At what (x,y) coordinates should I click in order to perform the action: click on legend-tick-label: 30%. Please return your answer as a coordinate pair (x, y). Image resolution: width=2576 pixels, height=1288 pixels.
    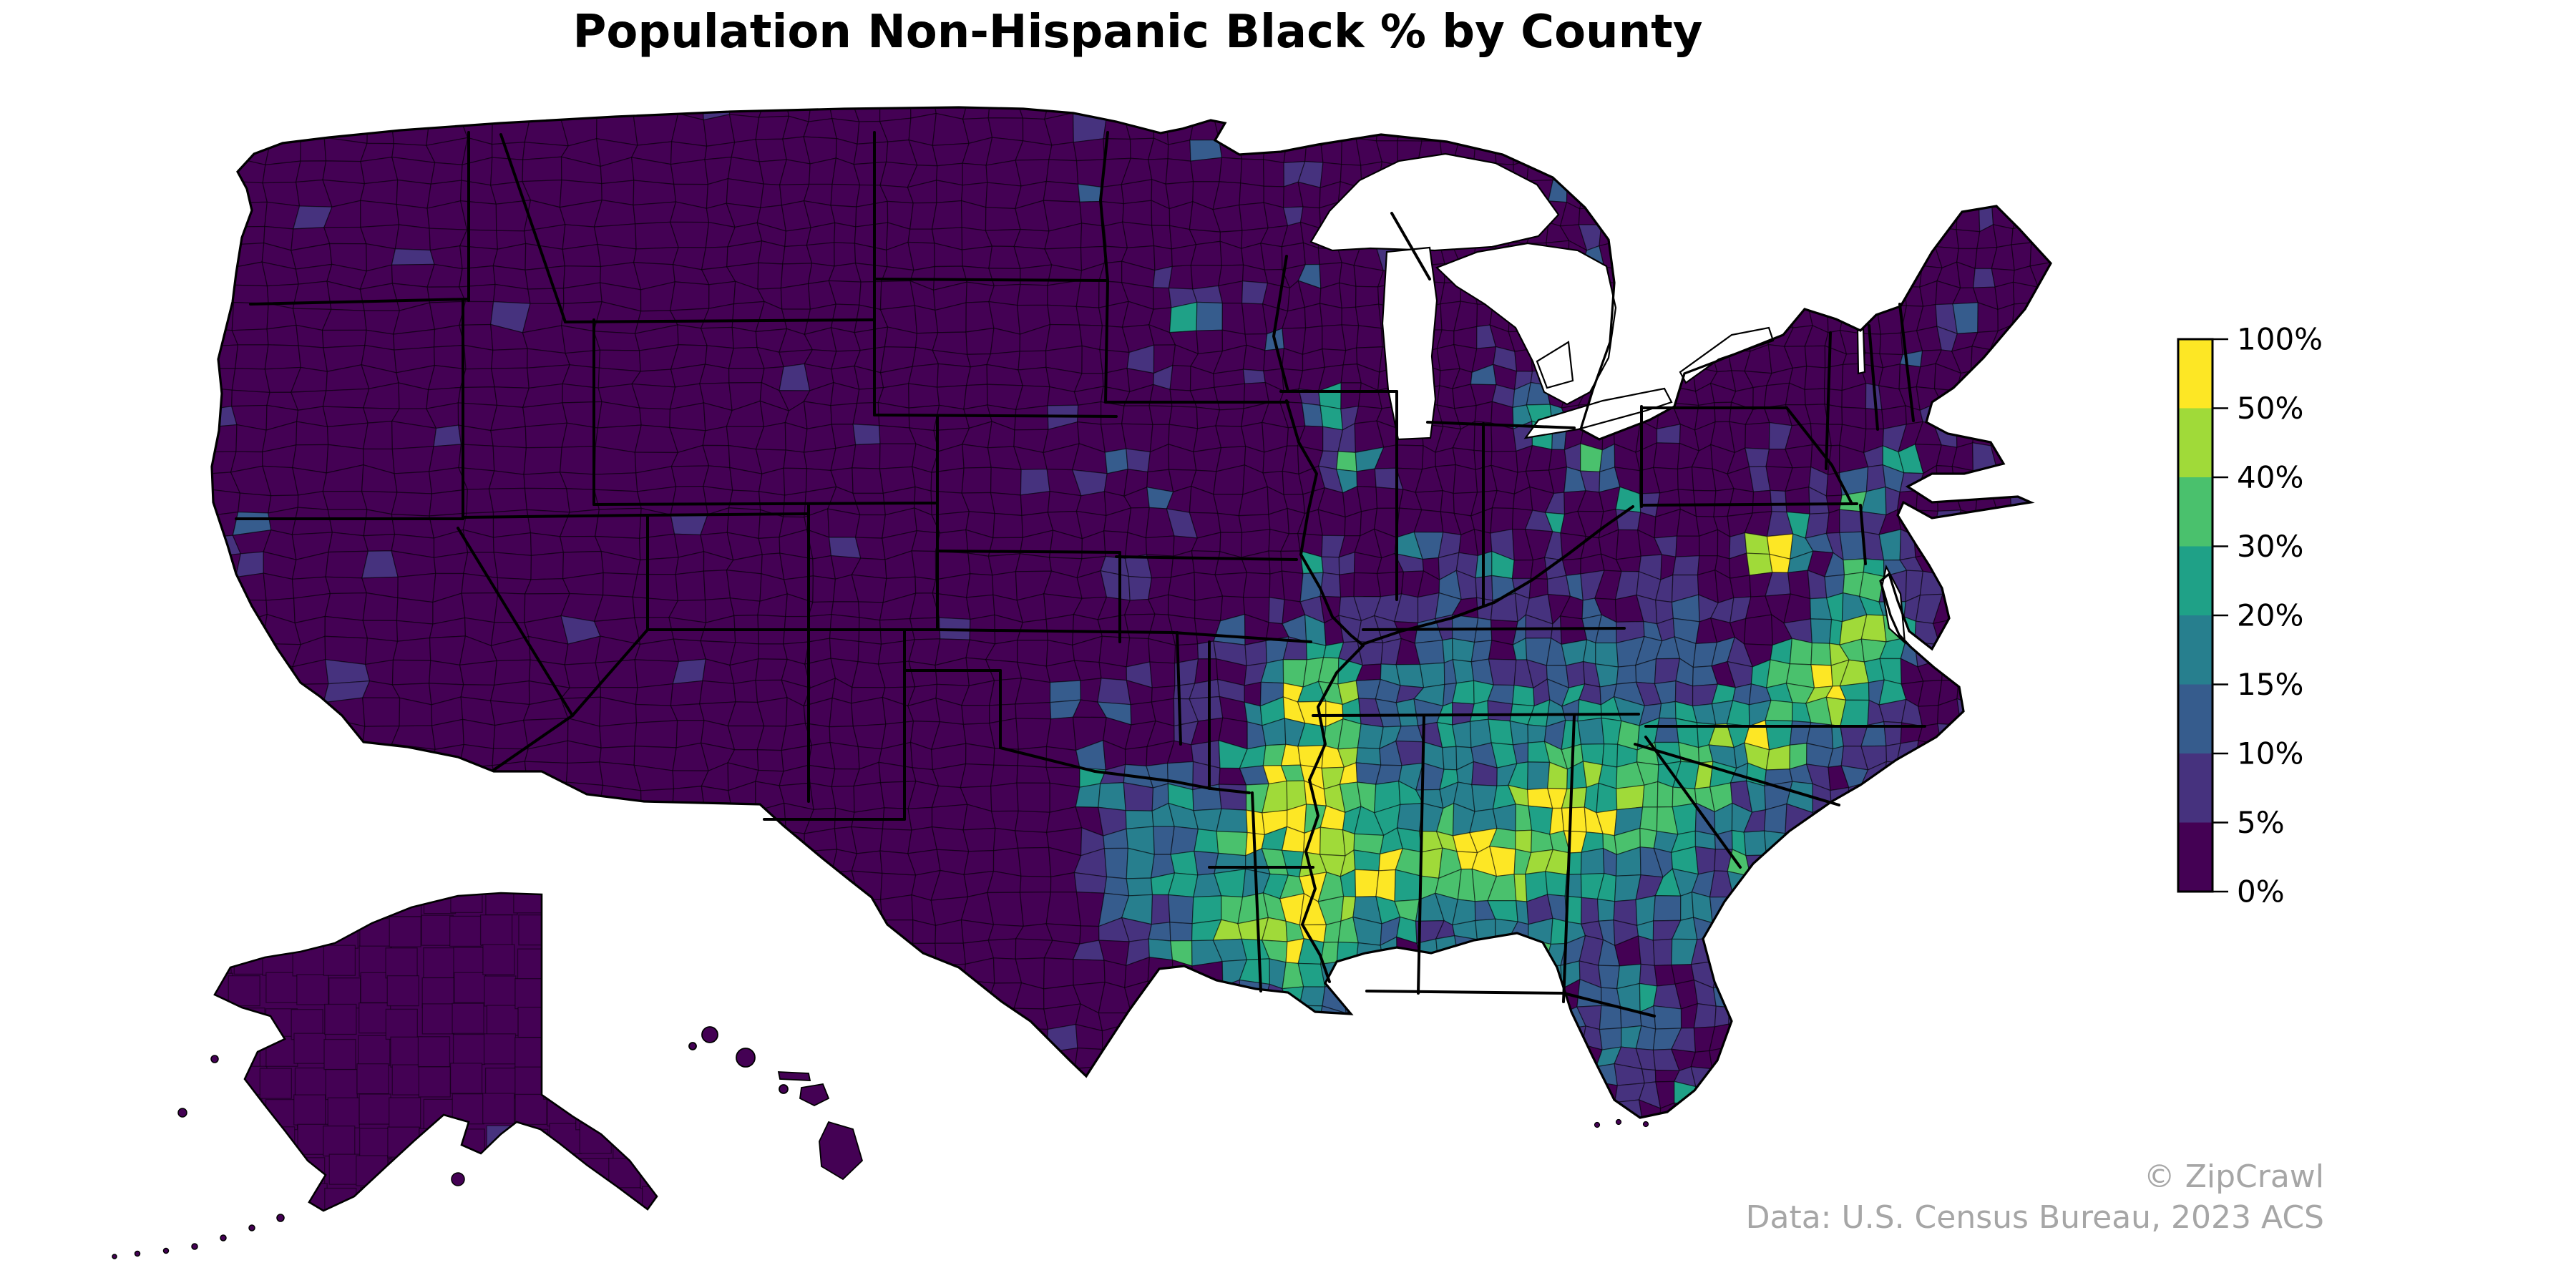
    Looking at the image, I should click on (2270, 546).